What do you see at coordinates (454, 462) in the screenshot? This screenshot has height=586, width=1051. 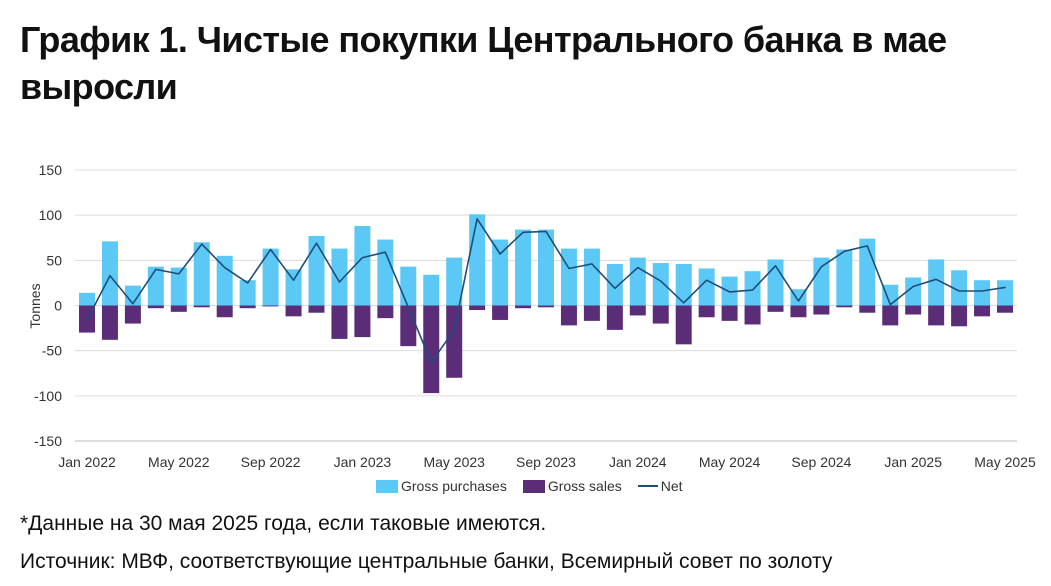 I see `x-tick-label: May 2023` at bounding box center [454, 462].